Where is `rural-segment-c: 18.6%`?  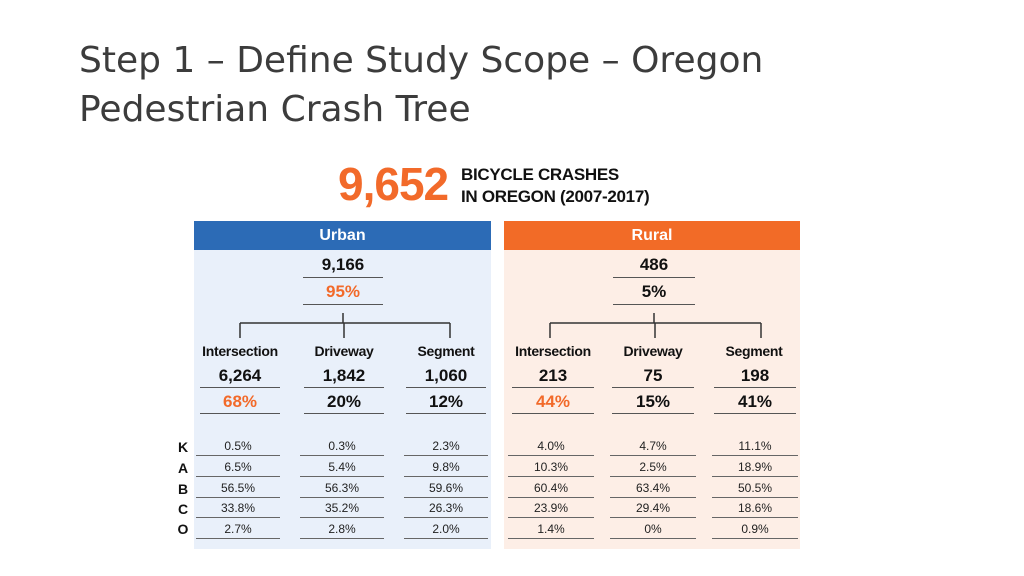 rural-segment-c: 18.6% is located at coordinates (755, 509).